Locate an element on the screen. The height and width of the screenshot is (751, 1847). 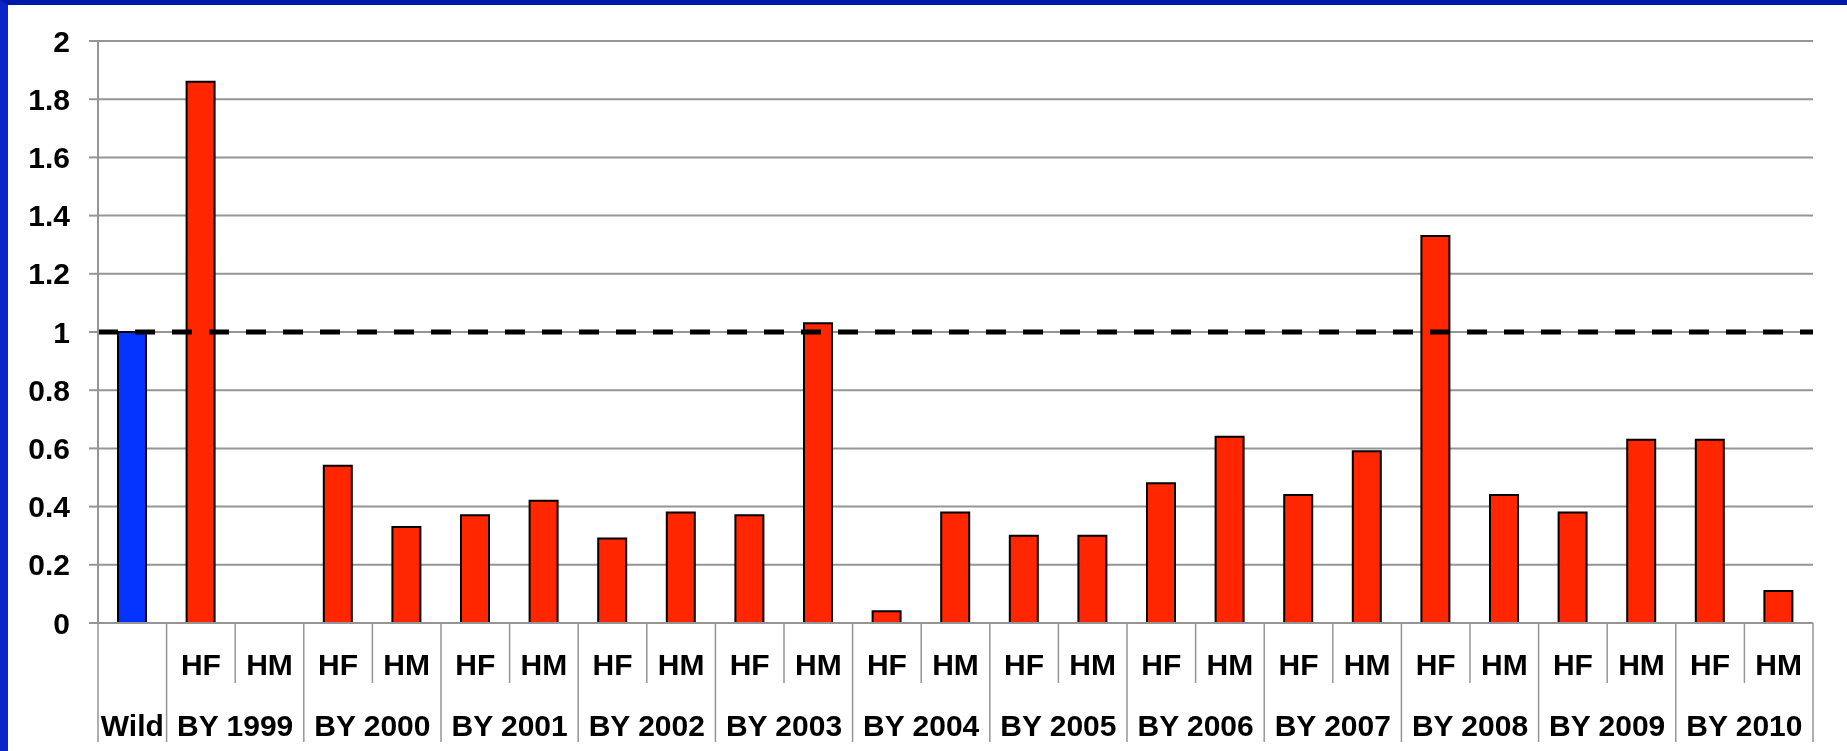
y-tick-label: 0.2 is located at coordinates (49, 565).